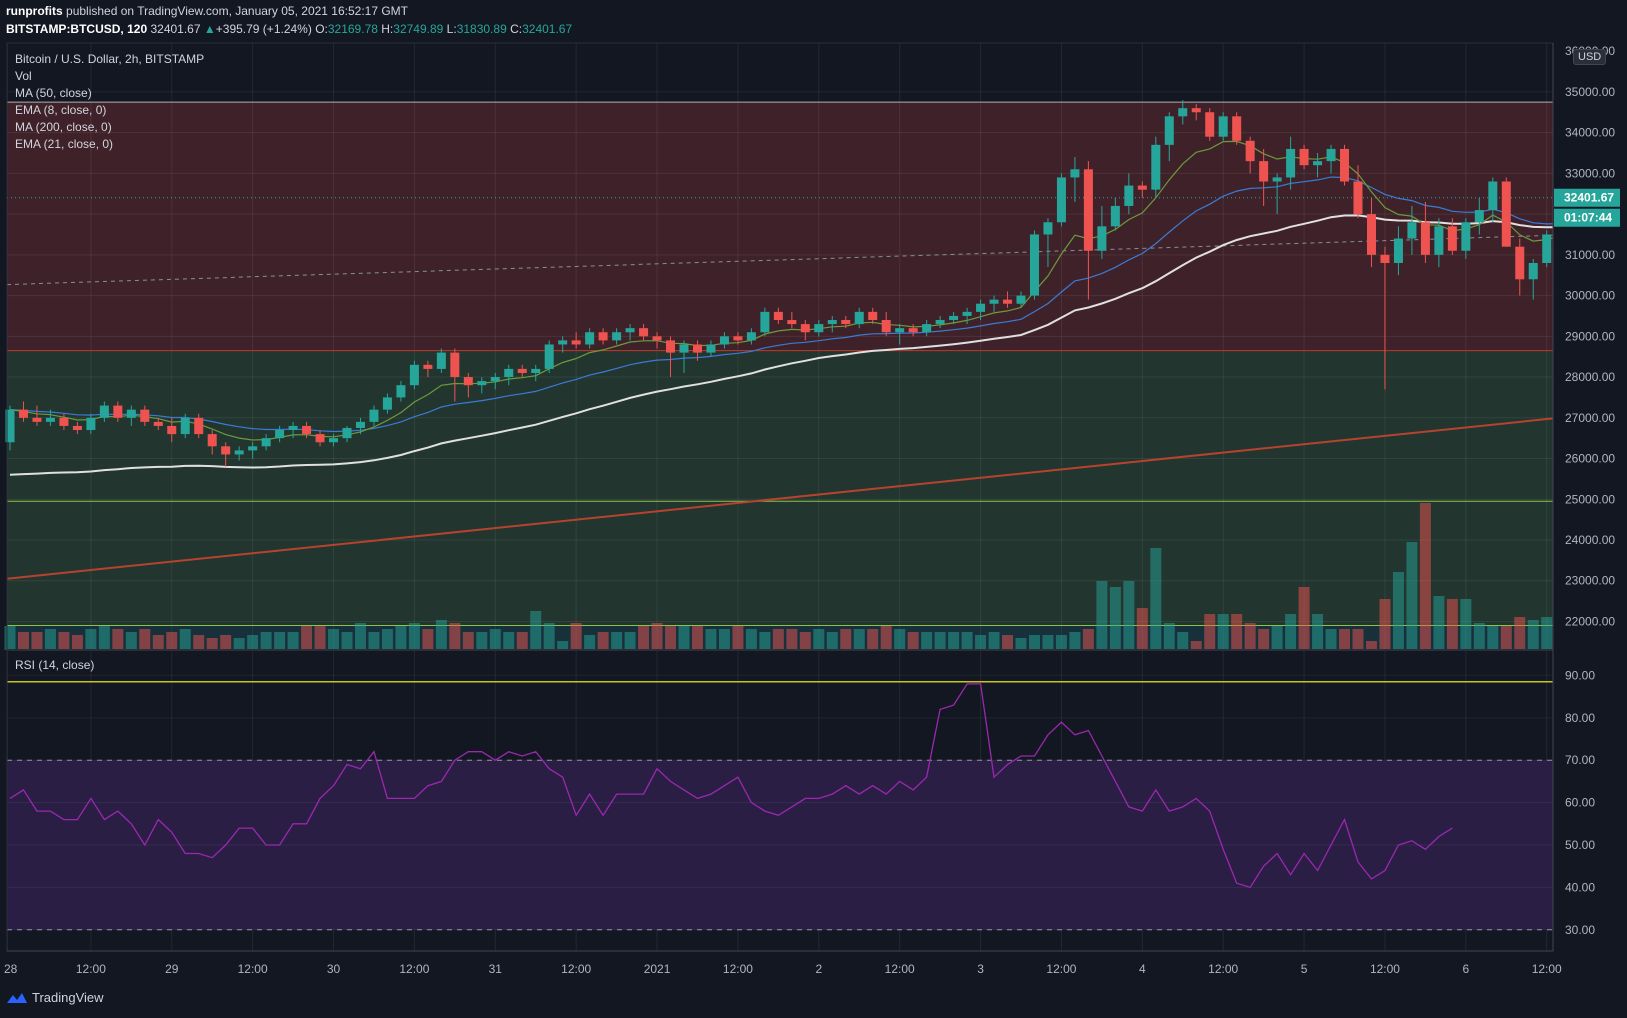 The width and height of the screenshot is (1627, 1018). I want to click on rsi-tick-label: 70.00, so click(1580, 760).